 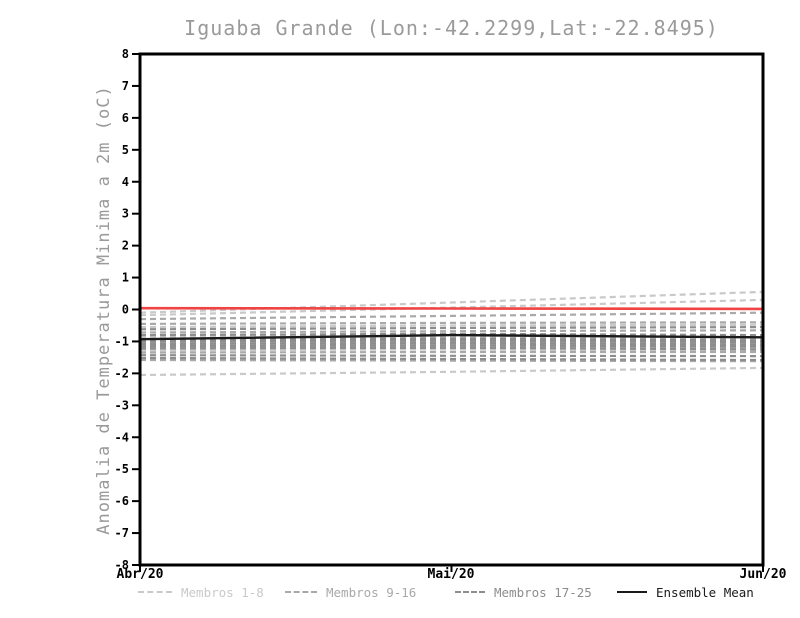 I want to click on legend-label: Ensemble Mean, so click(x=705, y=592).